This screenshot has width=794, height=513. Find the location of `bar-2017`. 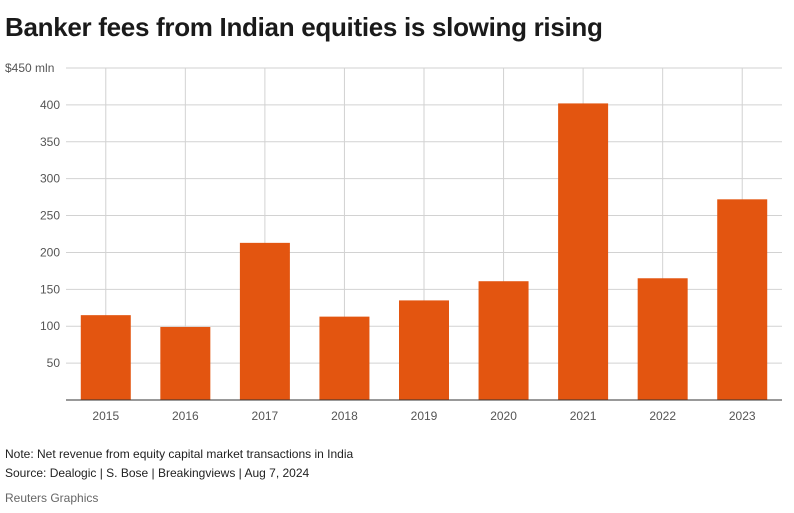

bar-2017 is located at coordinates (264, 321).